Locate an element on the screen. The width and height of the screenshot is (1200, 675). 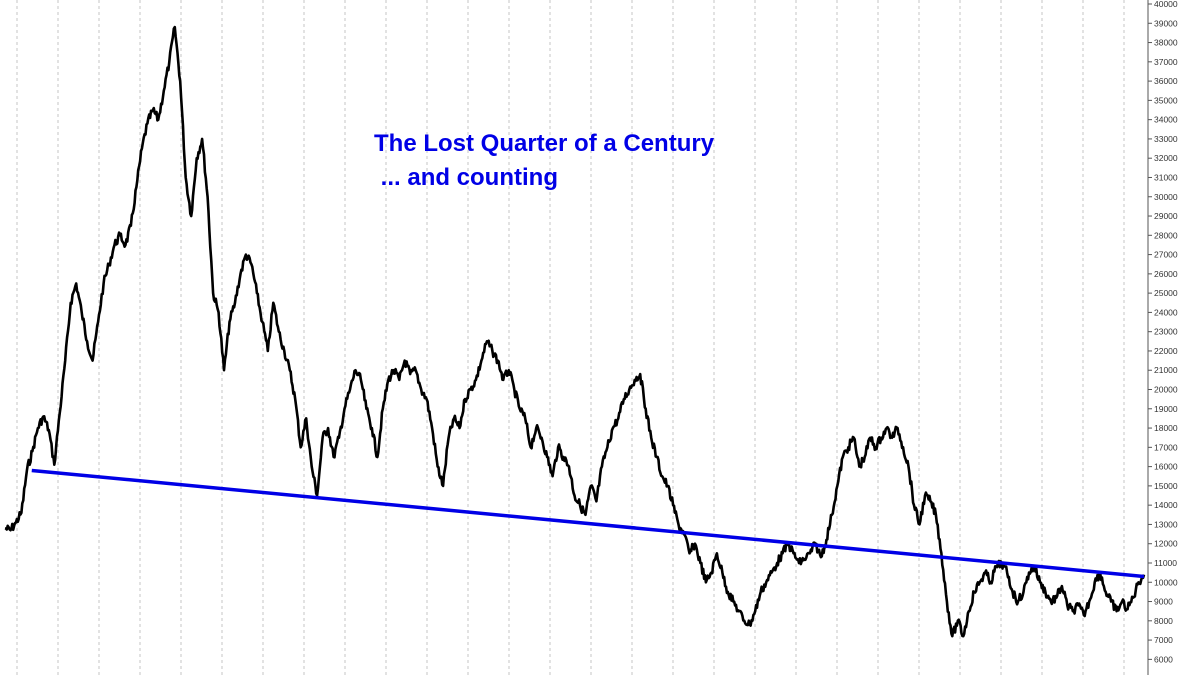
y-tick-label: 21000 is located at coordinates (1166, 370).